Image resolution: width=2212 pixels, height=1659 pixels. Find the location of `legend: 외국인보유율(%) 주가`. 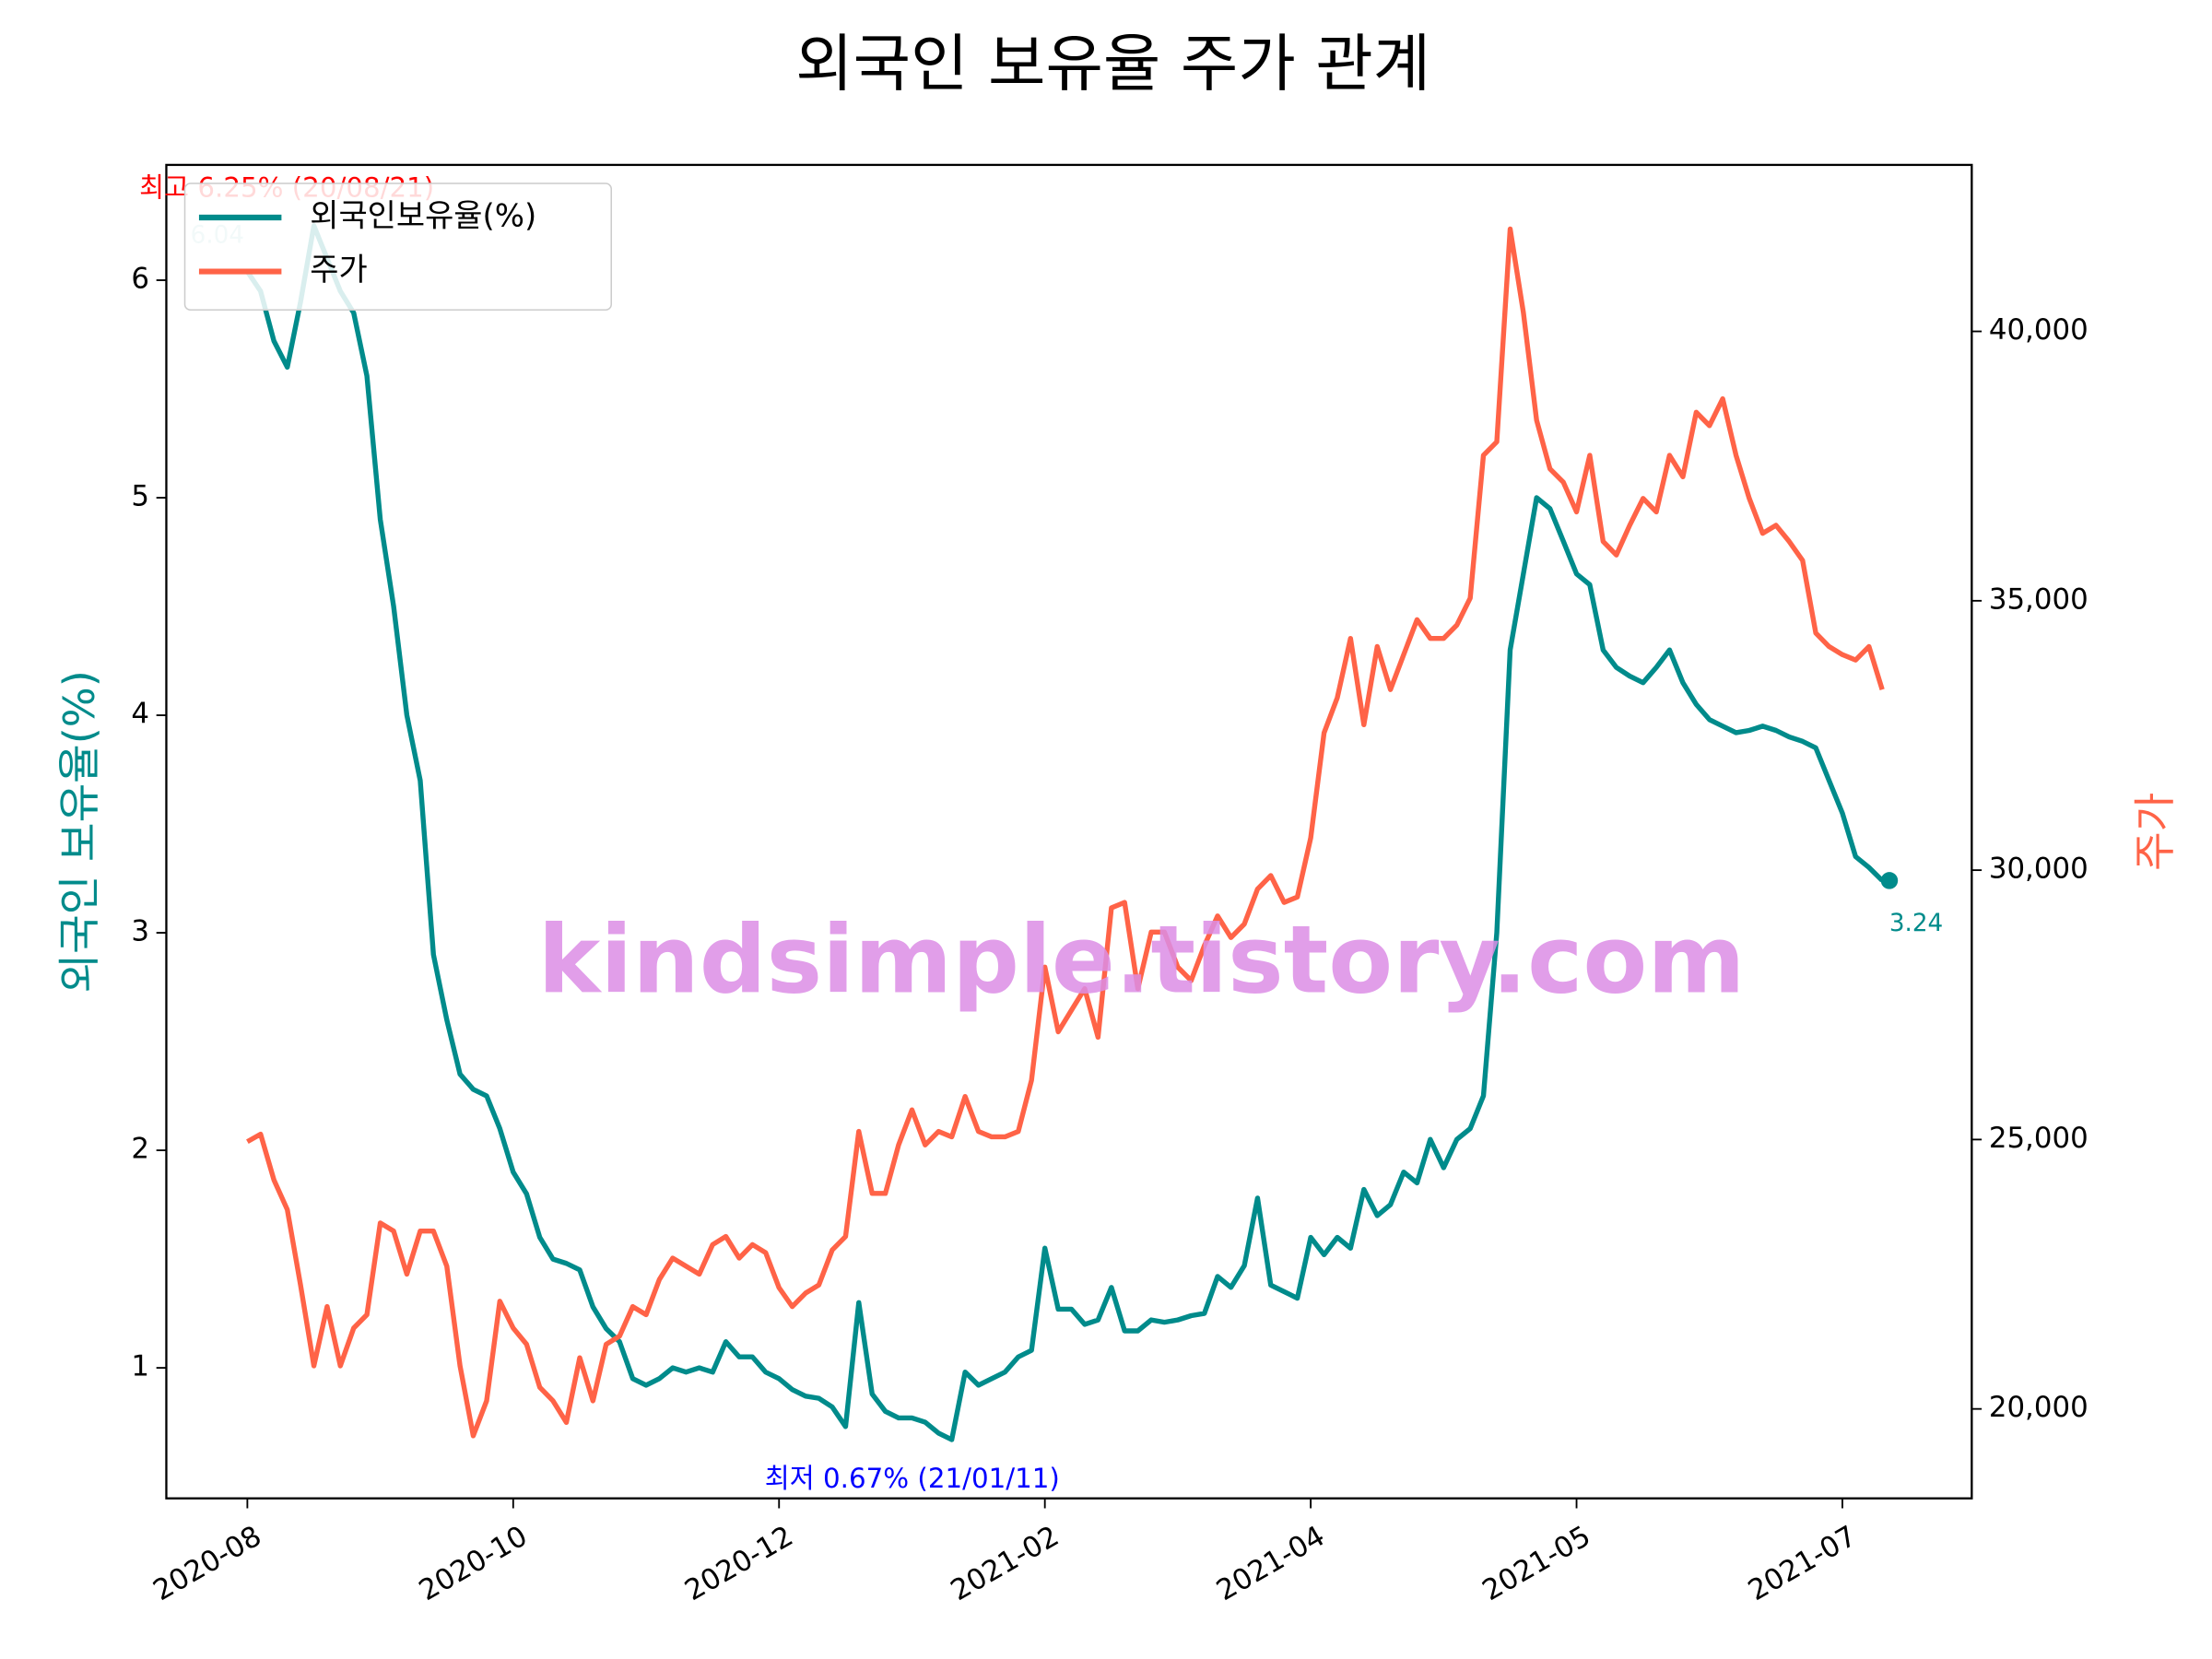

legend: 외국인보유율(%) 주가 is located at coordinates (398, 247).